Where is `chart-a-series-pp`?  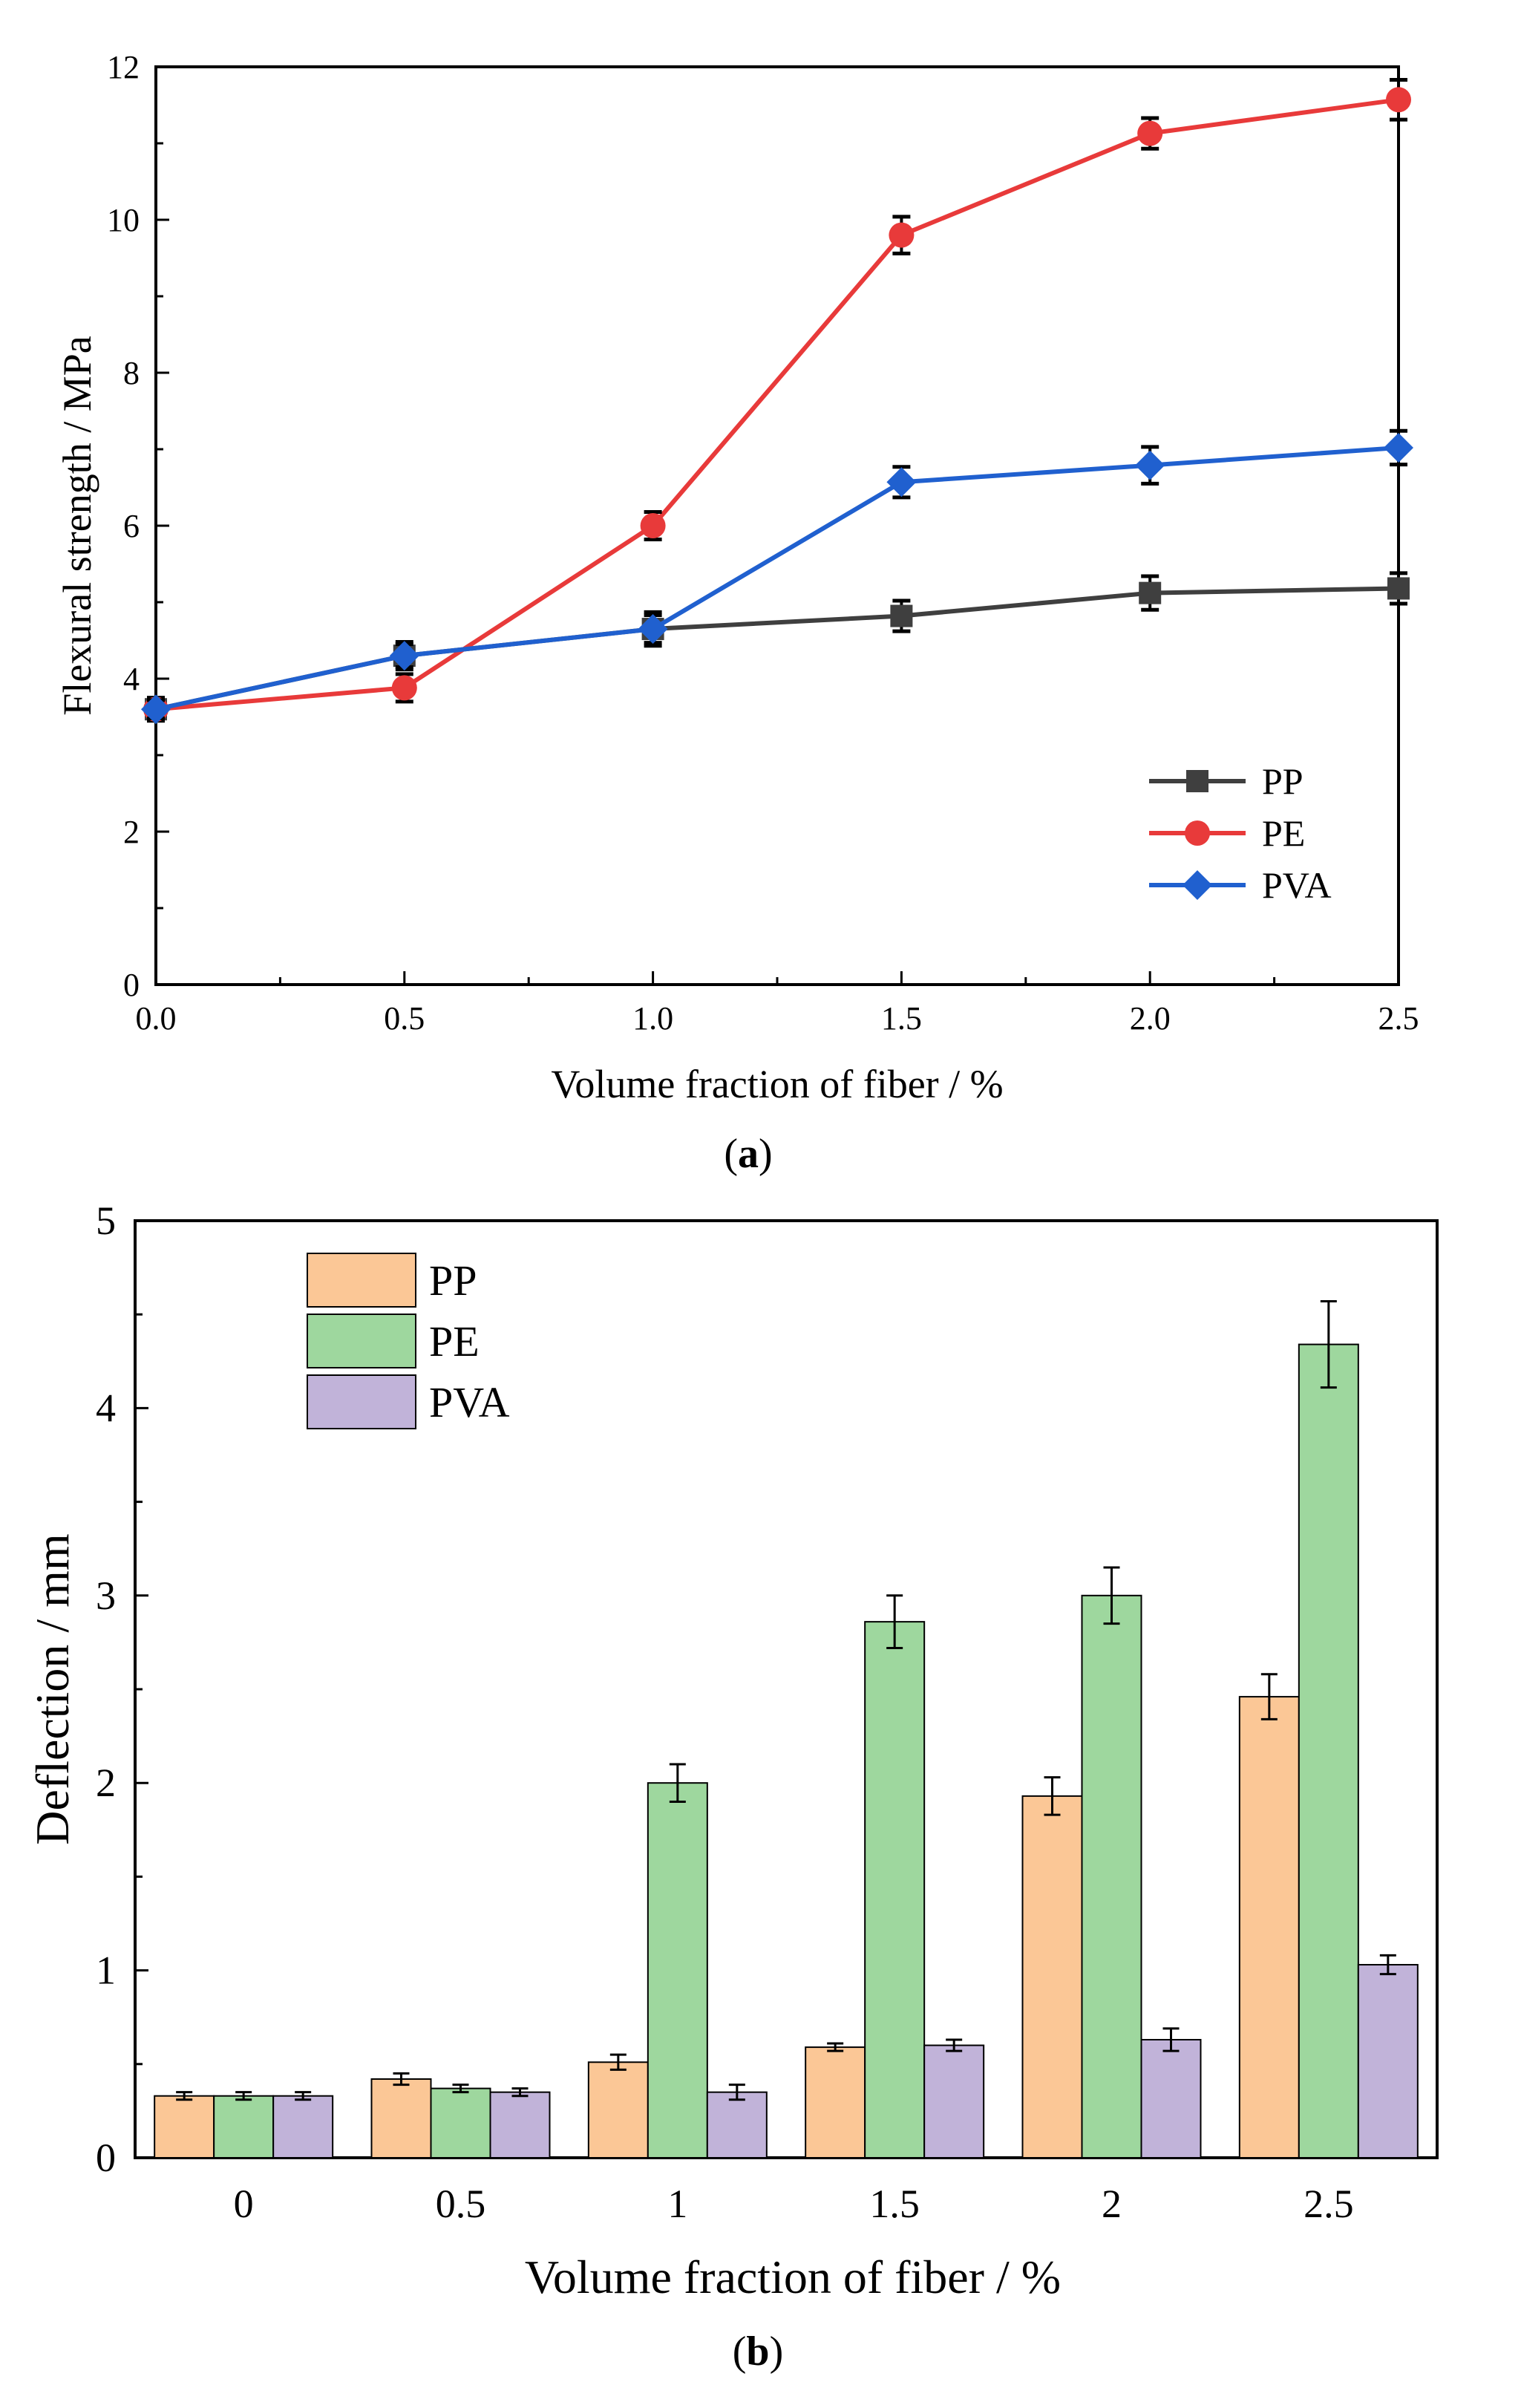 chart-a-series-pp is located at coordinates (777, 647).